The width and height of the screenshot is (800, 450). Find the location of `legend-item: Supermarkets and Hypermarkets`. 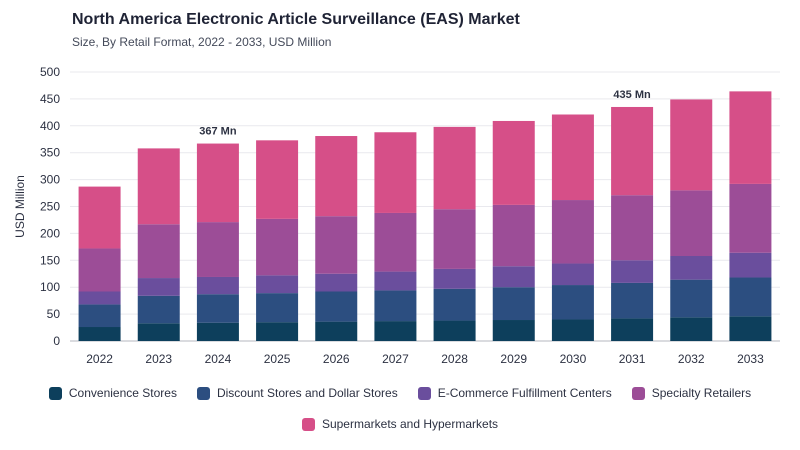

legend-item: Supermarkets and Hypermarkets is located at coordinates (400, 424).